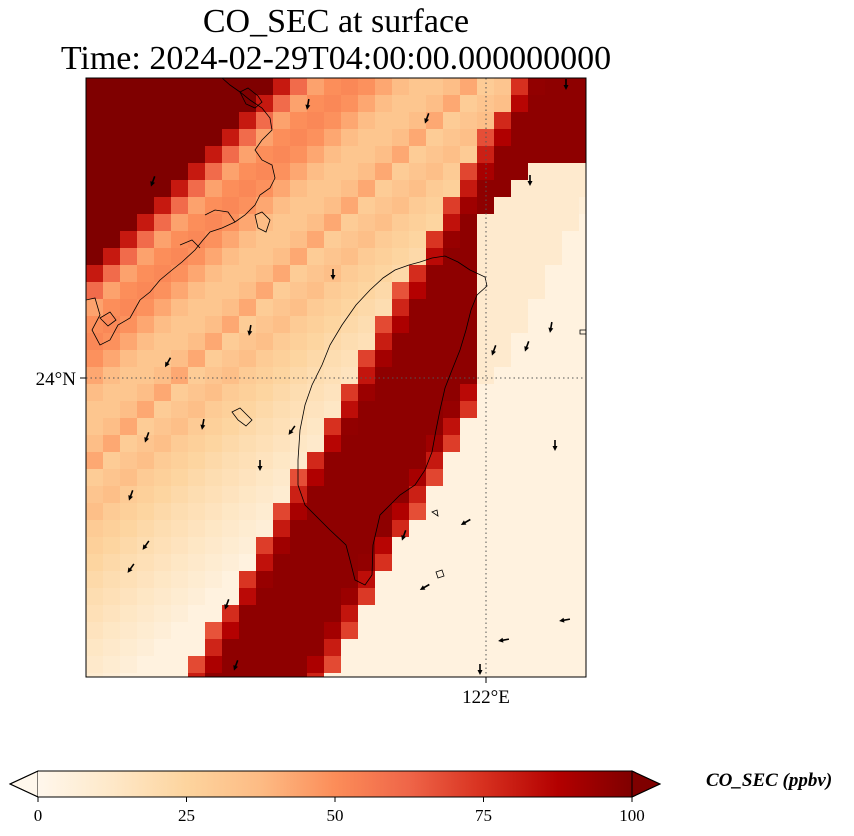  I want to click on colorbar-tick-label: 25, so click(186, 815).